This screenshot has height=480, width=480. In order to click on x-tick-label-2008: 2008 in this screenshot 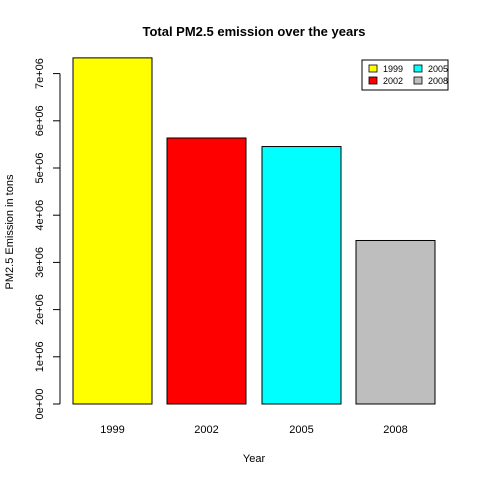, I will do `click(395, 430)`.